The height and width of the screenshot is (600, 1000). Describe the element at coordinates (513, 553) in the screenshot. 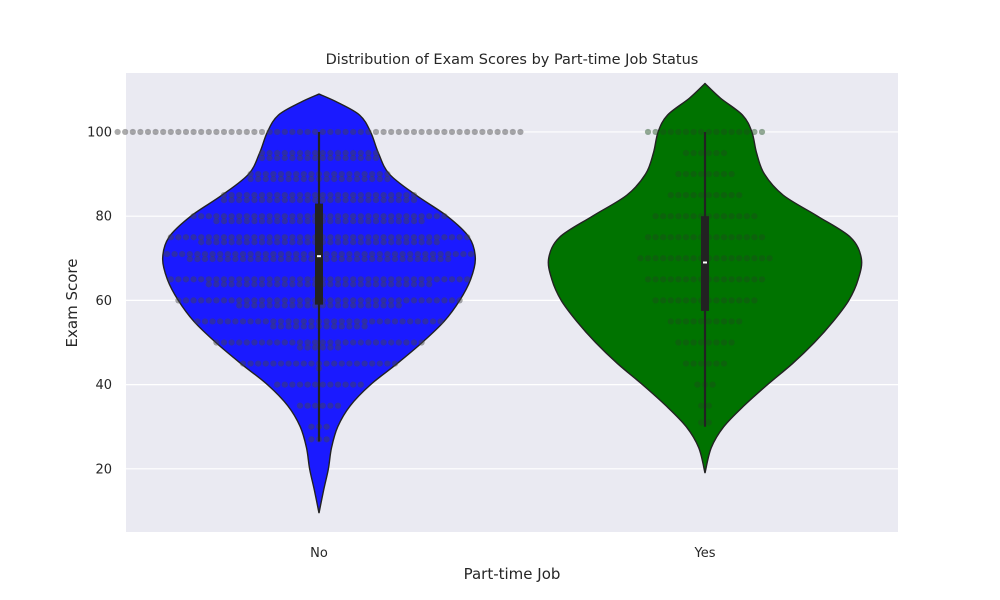

I see `x-tick-labels: No Yes` at that location.